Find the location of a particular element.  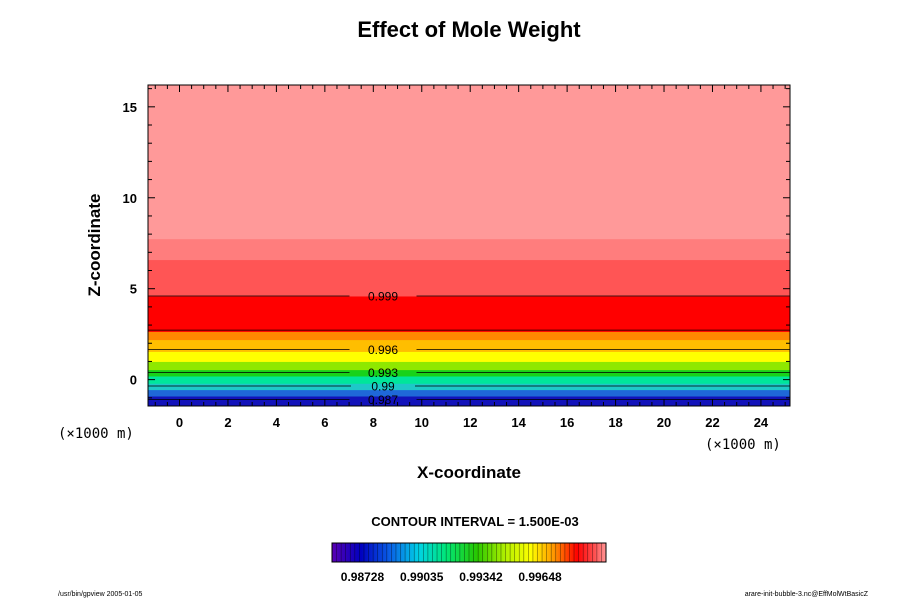

x-tick-label: 12 is located at coordinates (470, 422).